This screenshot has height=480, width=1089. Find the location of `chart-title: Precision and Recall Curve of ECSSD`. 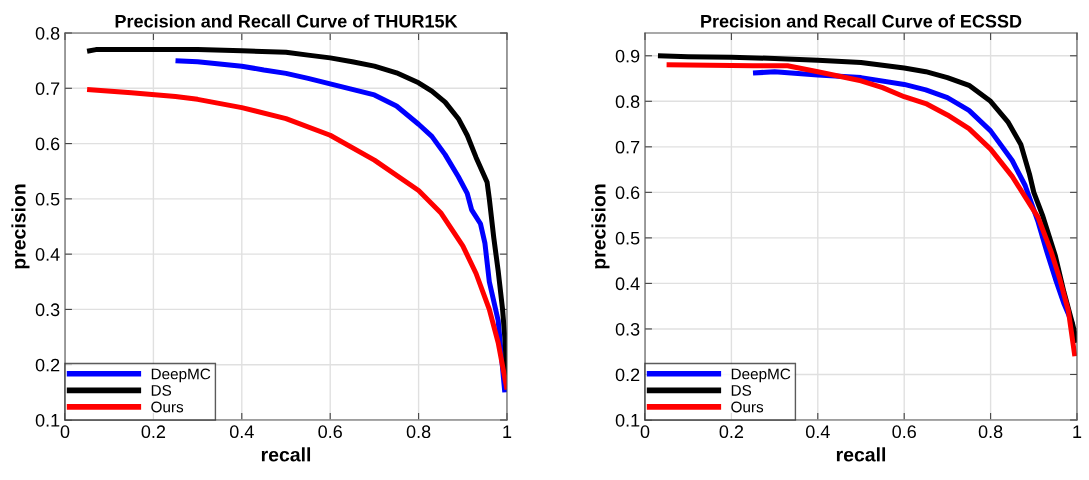

chart-title: Precision and Recall Curve of ECSSD is located at coordinates (861, 21).